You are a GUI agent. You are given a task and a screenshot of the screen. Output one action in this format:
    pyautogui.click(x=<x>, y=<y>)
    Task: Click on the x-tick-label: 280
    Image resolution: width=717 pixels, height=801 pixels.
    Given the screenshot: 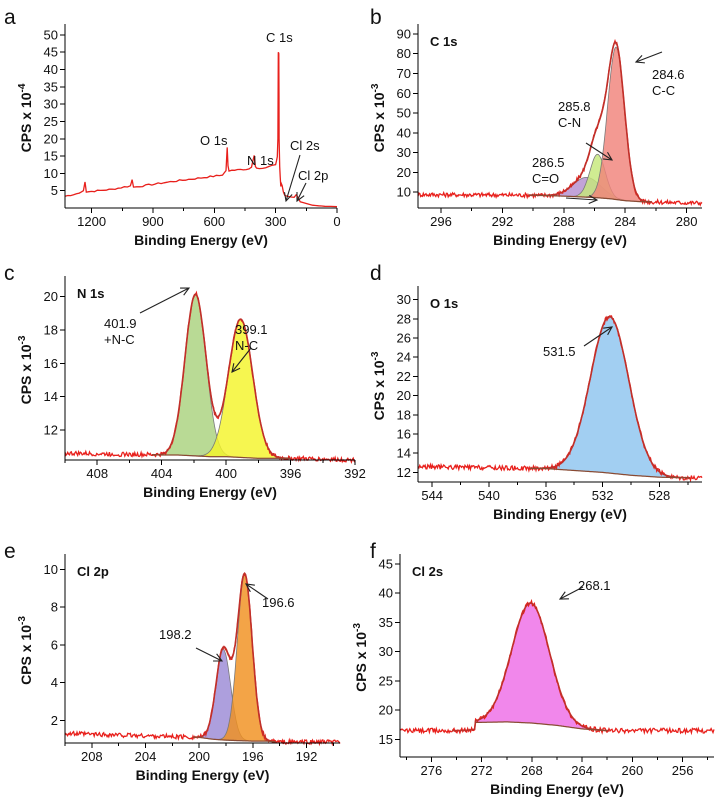 What is the action you would take?
    pyautogui.click(x=687, y=221)
    